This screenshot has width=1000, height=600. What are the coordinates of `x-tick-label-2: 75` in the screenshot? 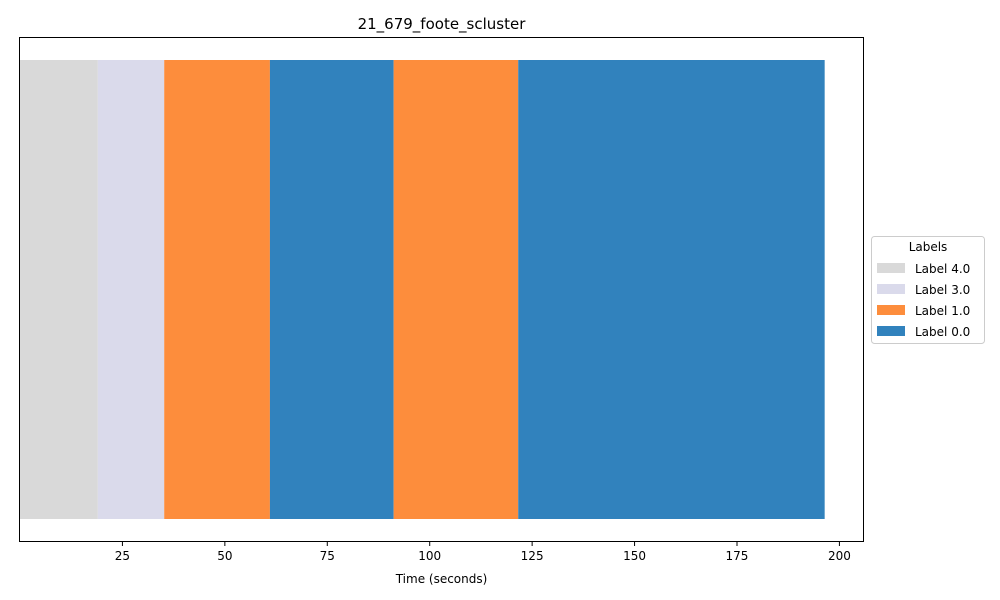 It's located at (327, 556).